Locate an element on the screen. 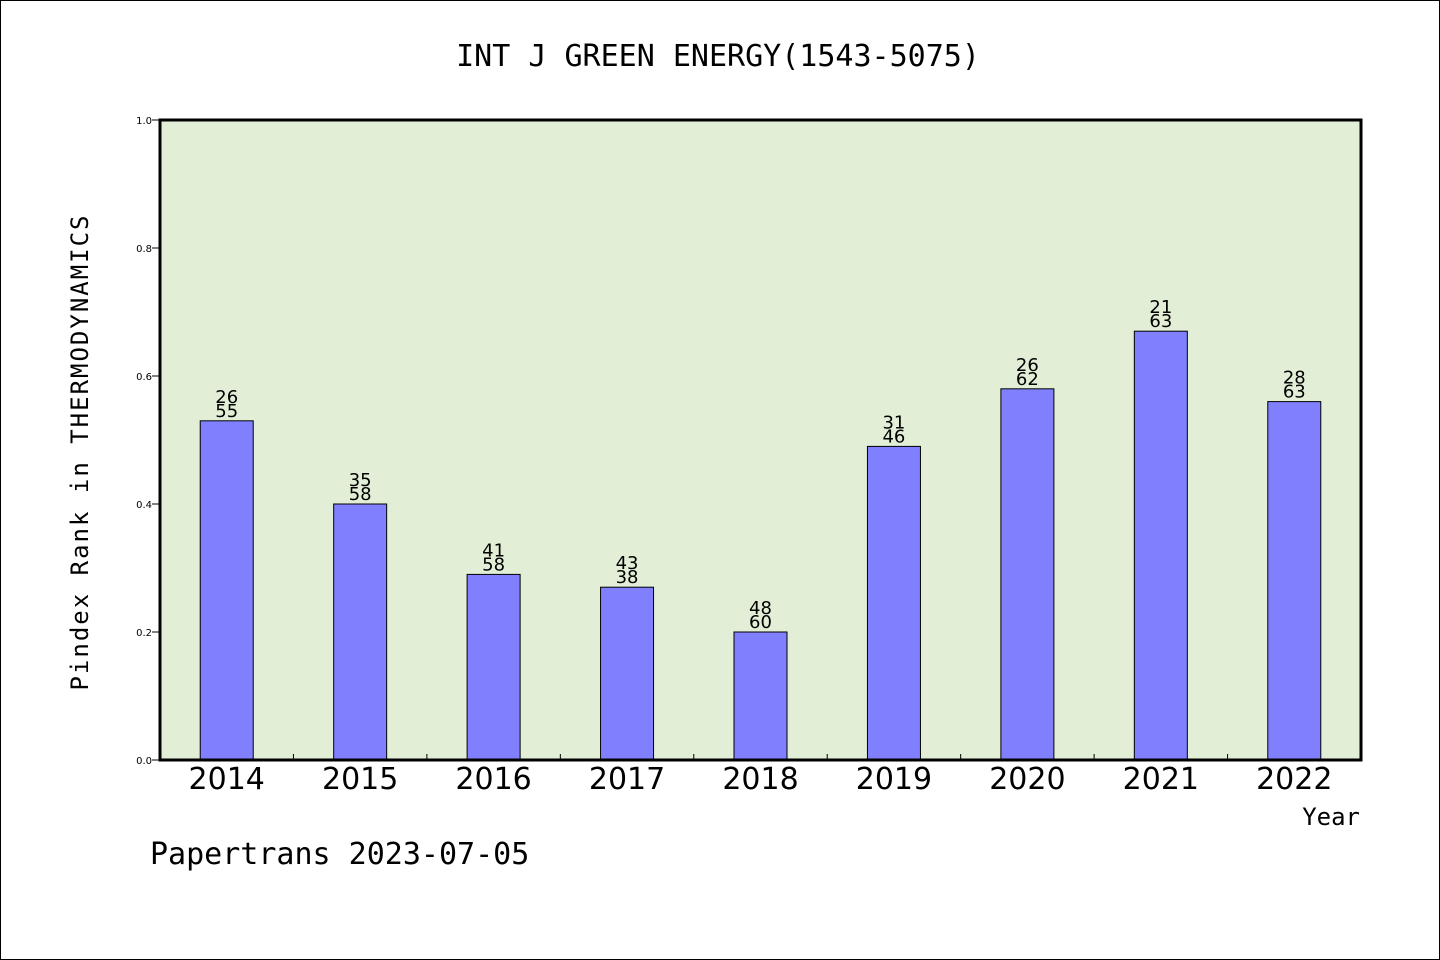 The height and width of the screenshot is (960, 1440). x-tick-label-2022: 2022 is located at coordinates (1294, 779).